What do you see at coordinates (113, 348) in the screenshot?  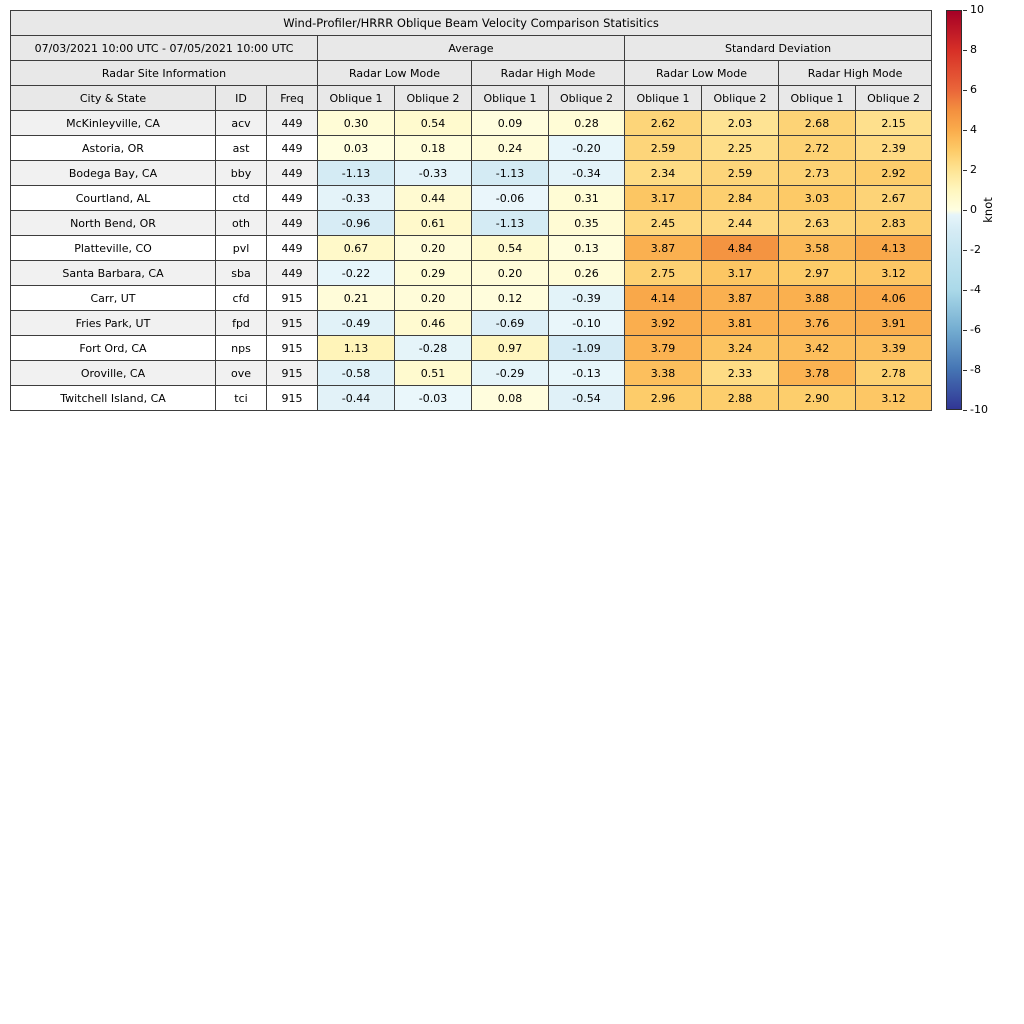 I see `cell-city-state: Fort Ord, CA` at bounding box center [113, 348].